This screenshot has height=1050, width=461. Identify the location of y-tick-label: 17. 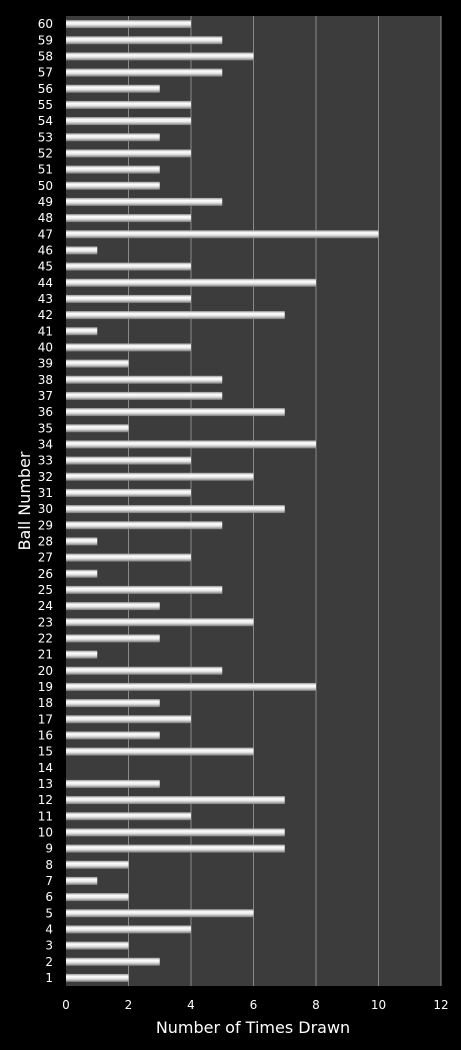
(45, 719).